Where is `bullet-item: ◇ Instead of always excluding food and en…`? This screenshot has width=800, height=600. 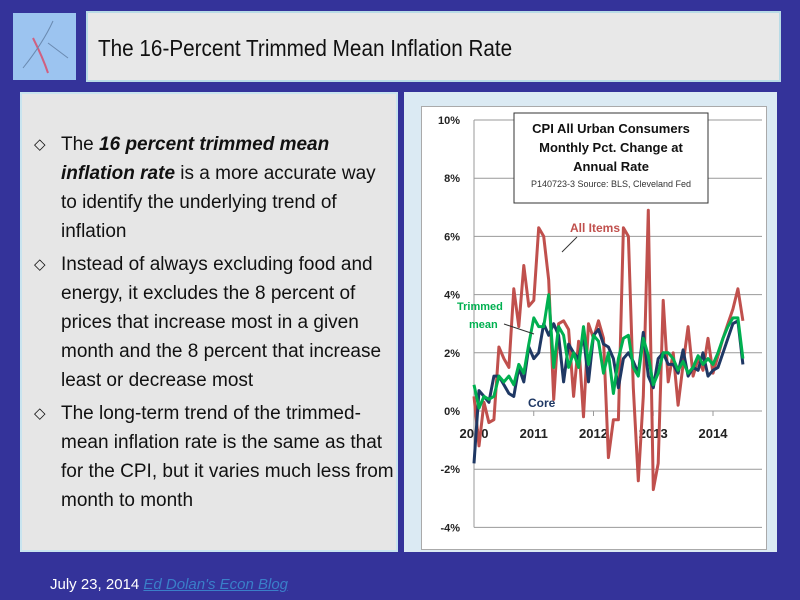 bullet-item: ◇ Instead of always excluding food and en… is located at coordinates (214, 322).